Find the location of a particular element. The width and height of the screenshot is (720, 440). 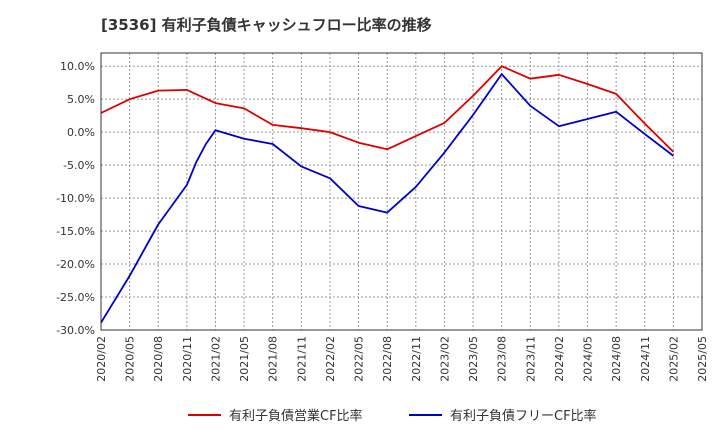

legend-label-1: 有利子負債営業CF比率 is located at coordinates (296, 416).